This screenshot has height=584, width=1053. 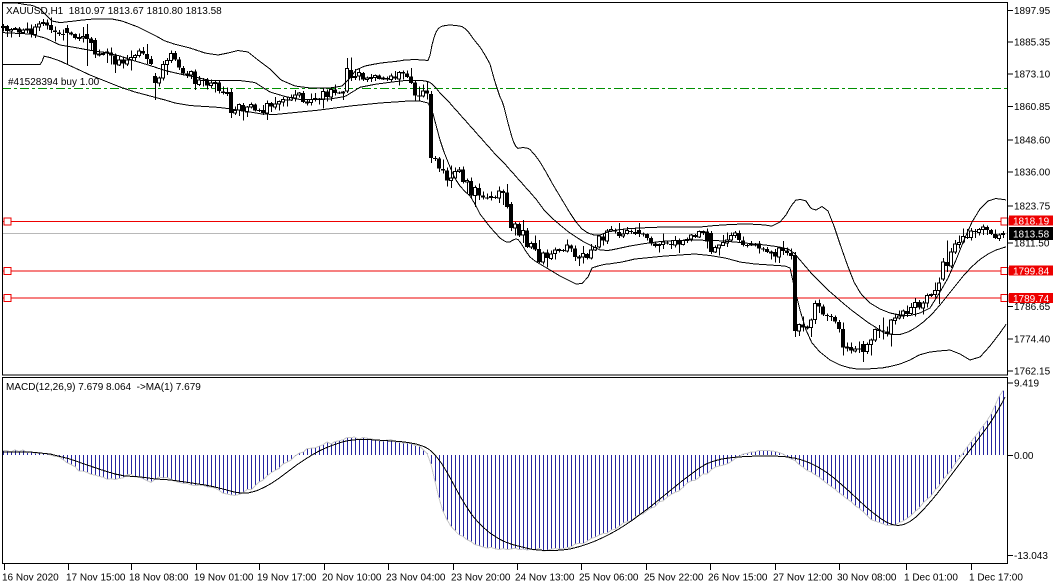 I want to click on svg-text: 1799.84, so click(x=1031, y=272).